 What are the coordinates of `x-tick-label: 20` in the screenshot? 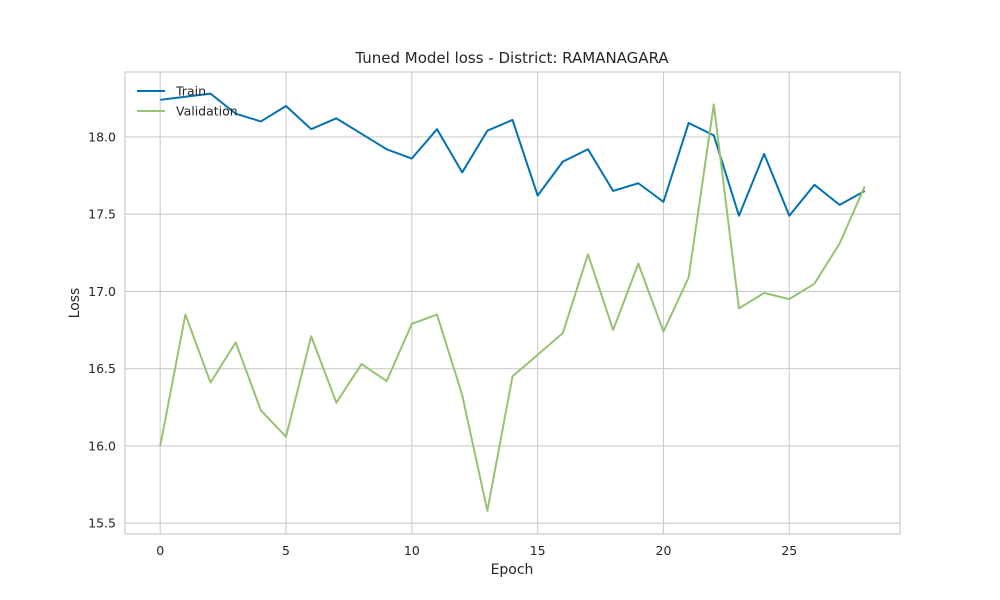 It's located at (664, 550).